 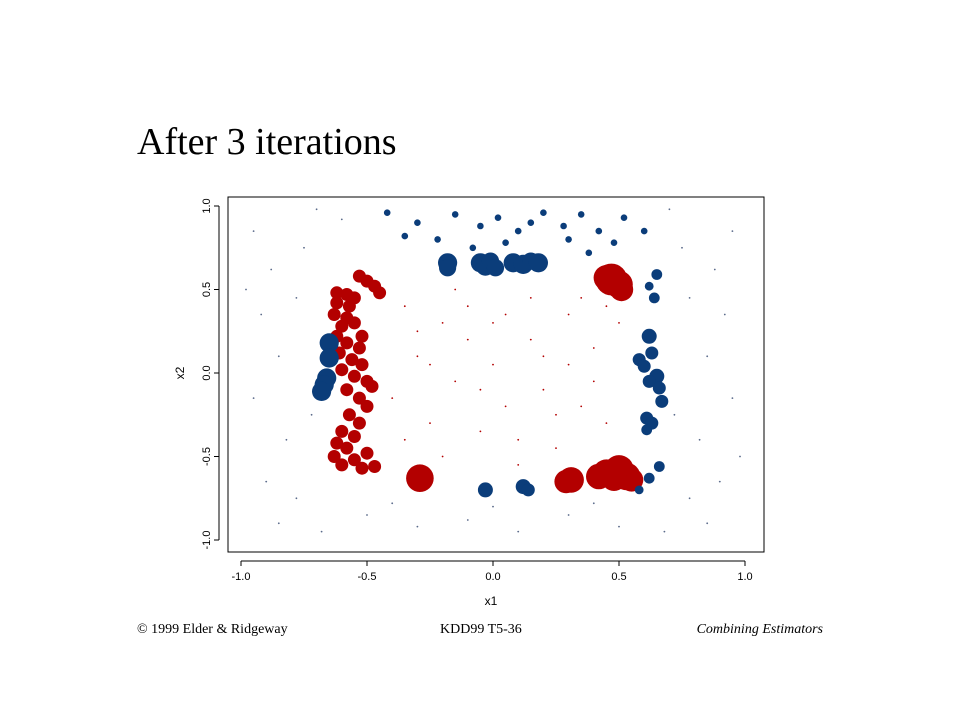 I want to click on x-tick-label: 0.0, so click(x=492, y=577).